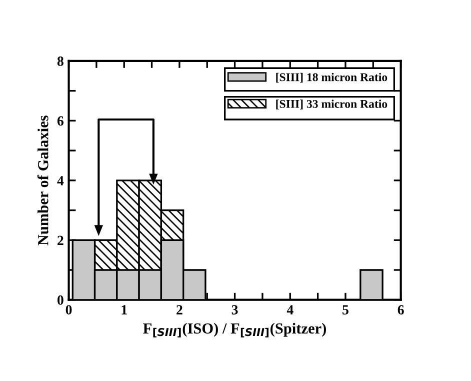 Image resolution: width=471 pixels, height=381 pixels. I want to click on legend-label: [SIII] 18 micron Ratio, so click(332, 77).